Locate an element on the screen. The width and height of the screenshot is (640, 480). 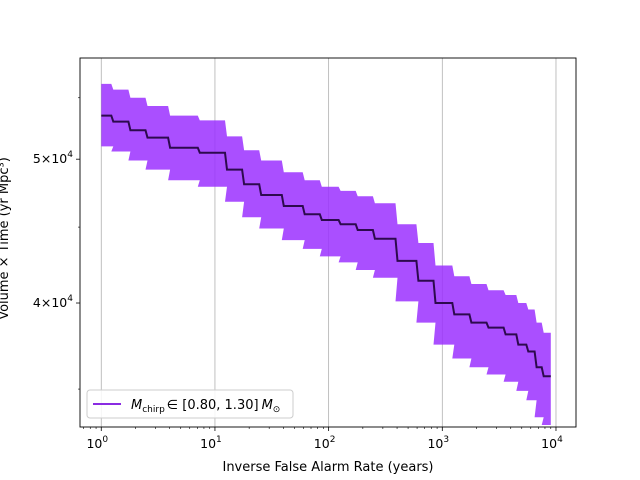
legend-label-rest: ∈ [0.80, 1.30] is located at coordinates (213, 405).